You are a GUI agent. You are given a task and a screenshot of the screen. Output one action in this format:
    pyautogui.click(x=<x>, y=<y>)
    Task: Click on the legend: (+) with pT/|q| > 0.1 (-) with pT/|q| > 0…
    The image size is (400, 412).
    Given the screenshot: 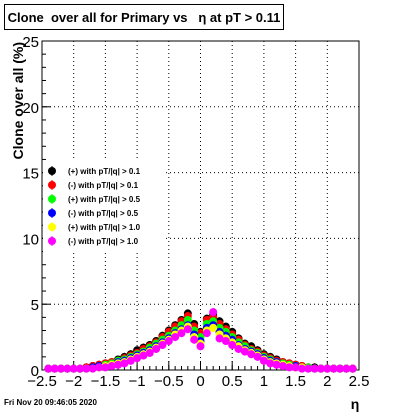 What is the action you would take?
    pyautogui.click(x=103, y=207)
    